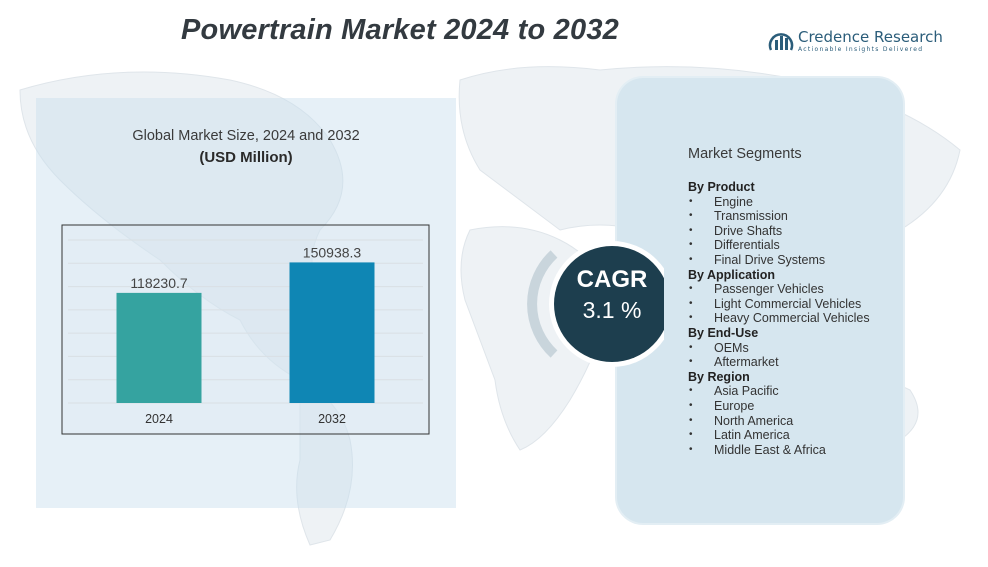 Image resolution: width=988 pixels, height=567 pixels. What do you see at coordinates (612, 279) in the screenshot?
I see `cagr-label: CAGR` at bounding box center [612, 279].